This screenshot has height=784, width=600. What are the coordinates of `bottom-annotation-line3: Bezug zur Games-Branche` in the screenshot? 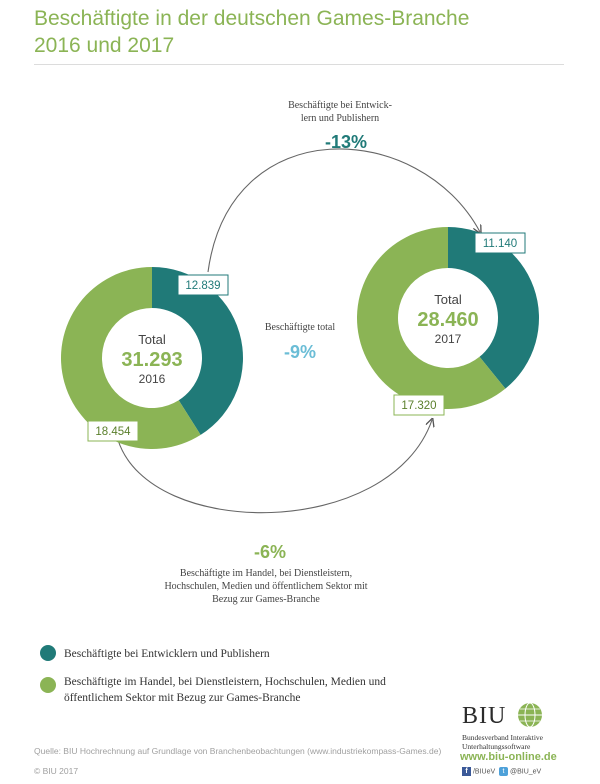 It's located at (266, 599).